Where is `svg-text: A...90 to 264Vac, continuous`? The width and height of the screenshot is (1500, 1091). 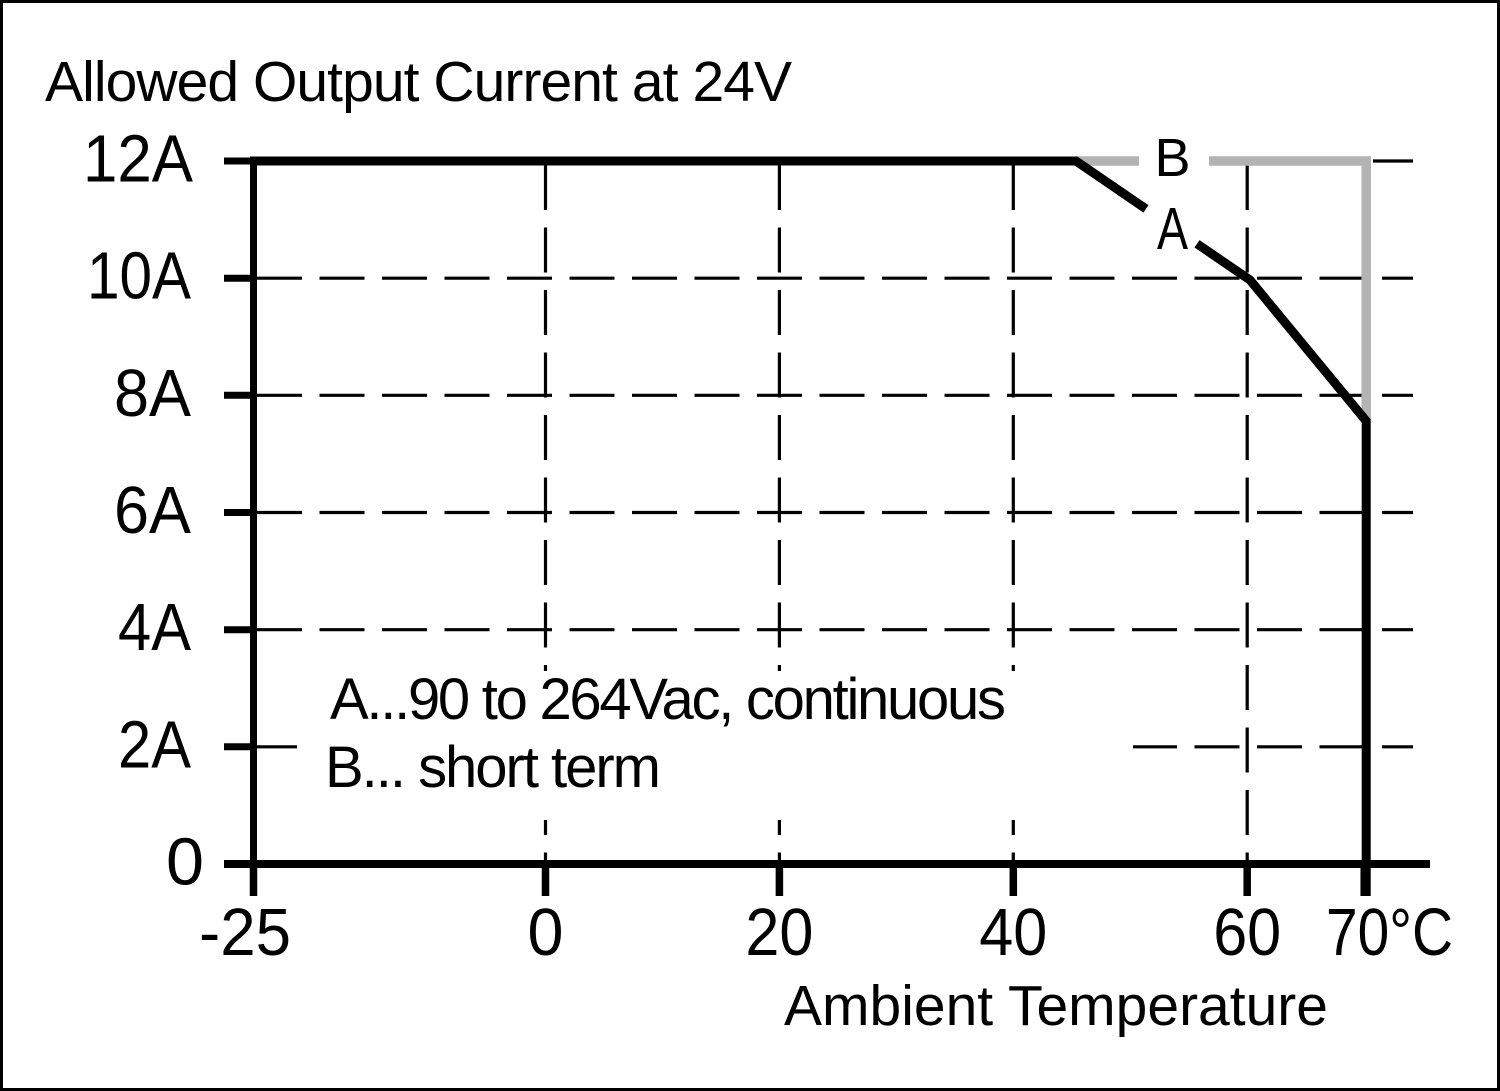
svg-text: A...90 to 264Vac, continuous is located at coordinates (668, 699).